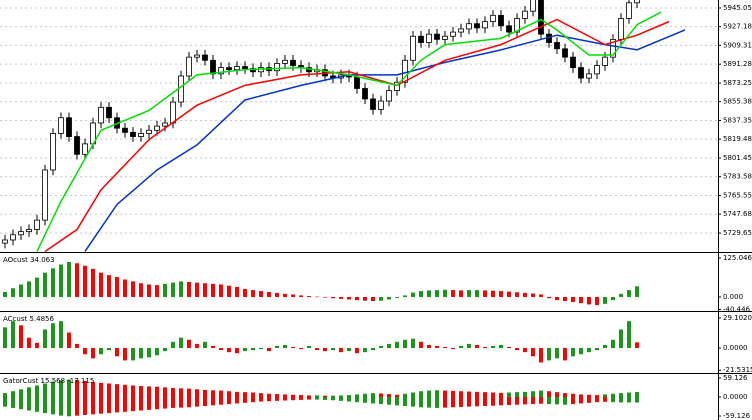 This screenshot has width=752, height=420. What do you see at coordinates (737, 45) in the screenshot?
I see `y-tick-label: 5909.31` at bounding box center [737, 45].